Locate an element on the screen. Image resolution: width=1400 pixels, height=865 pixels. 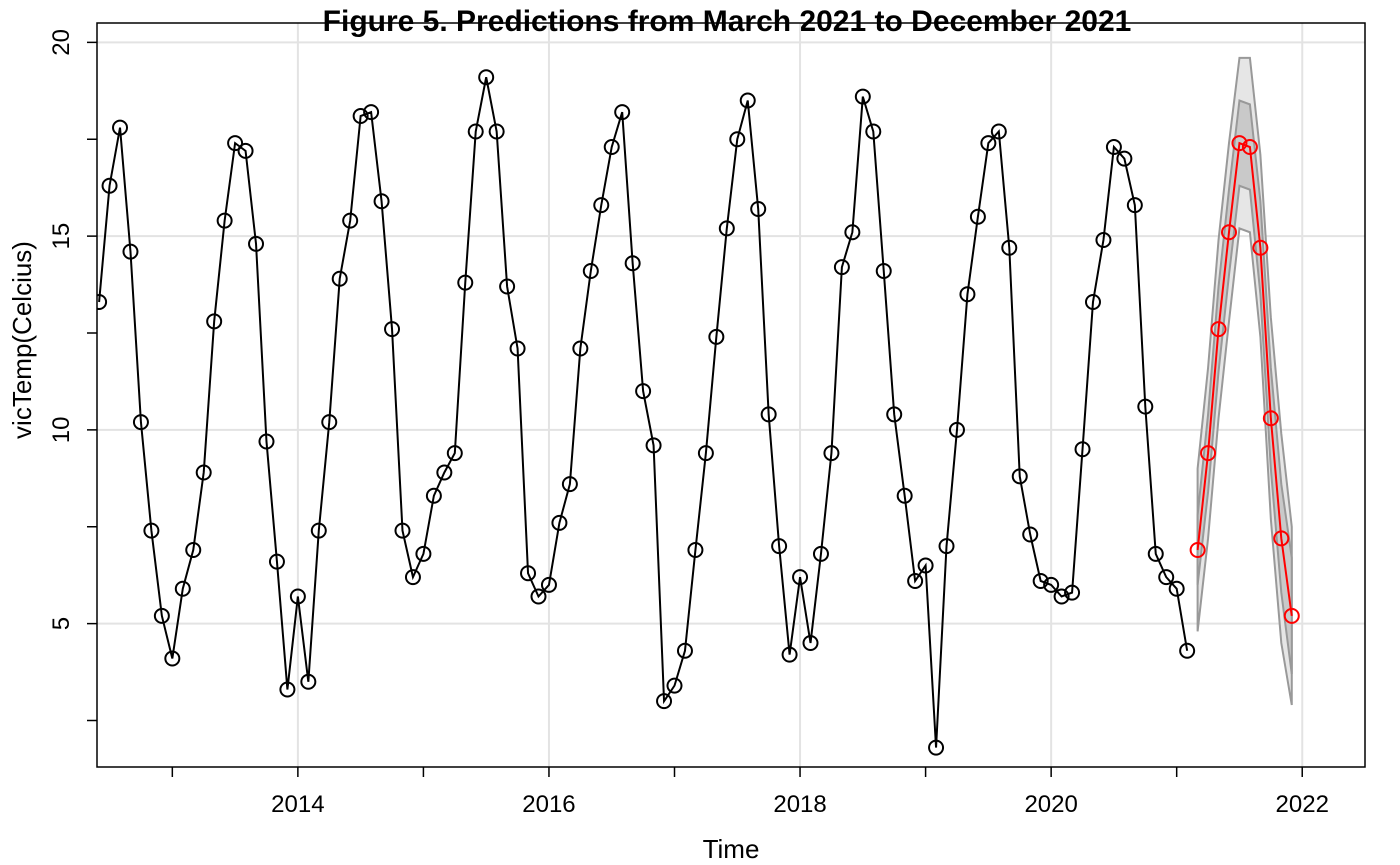
x-tick-label: 2022 is located at coordinates (1302, 804).